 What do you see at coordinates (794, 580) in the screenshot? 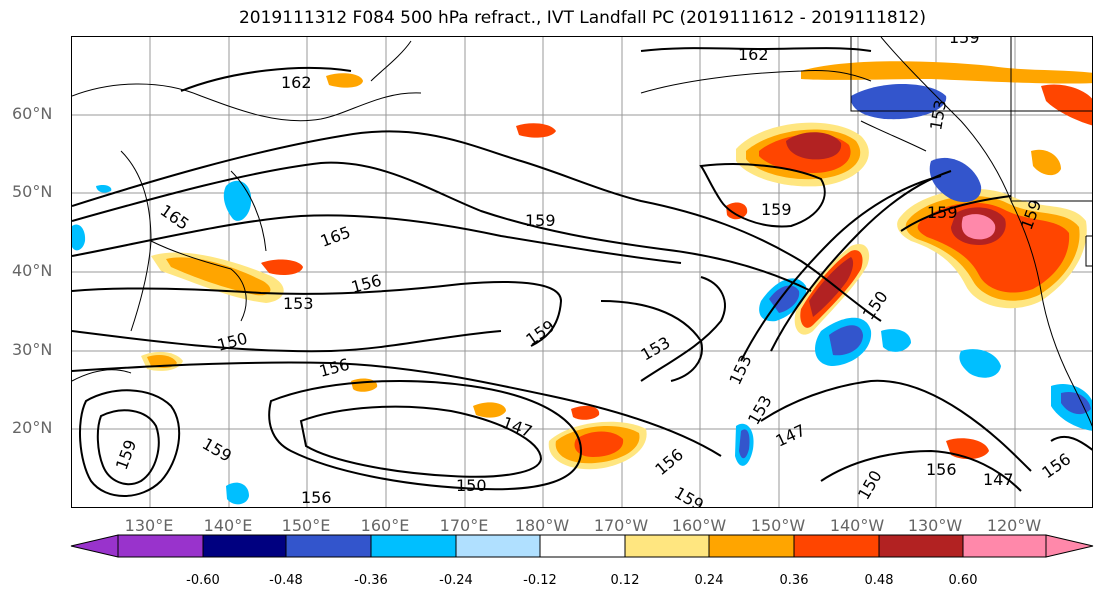
I see `colorbar-tick: 0.36` at bounding box center [794, 580].